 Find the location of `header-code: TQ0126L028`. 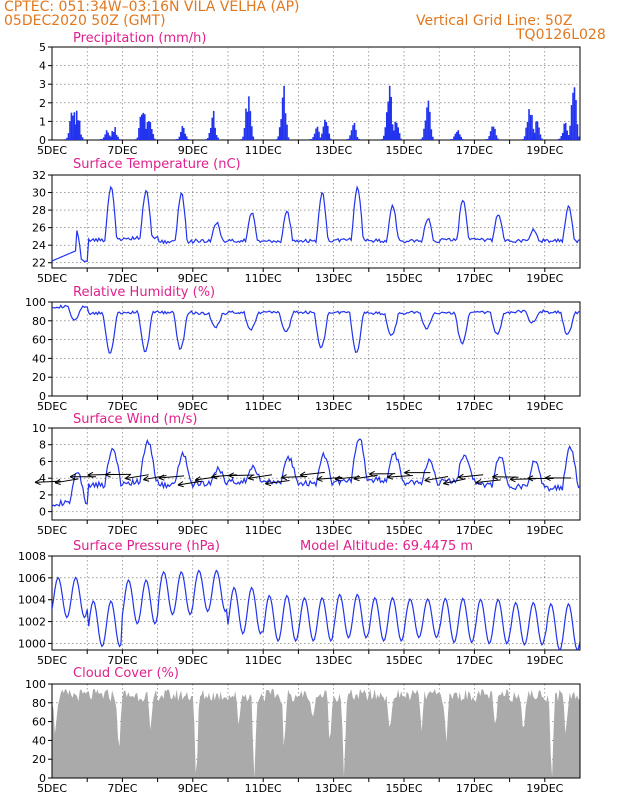

header-code: TQ0126L028 is located at coordinates (561, 35).